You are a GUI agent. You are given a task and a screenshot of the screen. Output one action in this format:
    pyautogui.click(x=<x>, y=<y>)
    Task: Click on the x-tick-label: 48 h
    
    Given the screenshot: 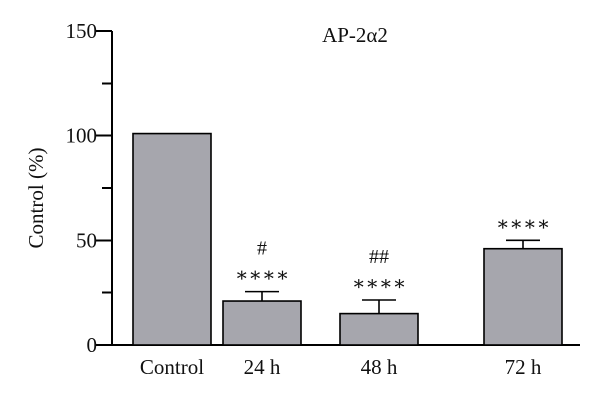 What is the action you would take?
    pyautogui.click(x=379, y=367)
    